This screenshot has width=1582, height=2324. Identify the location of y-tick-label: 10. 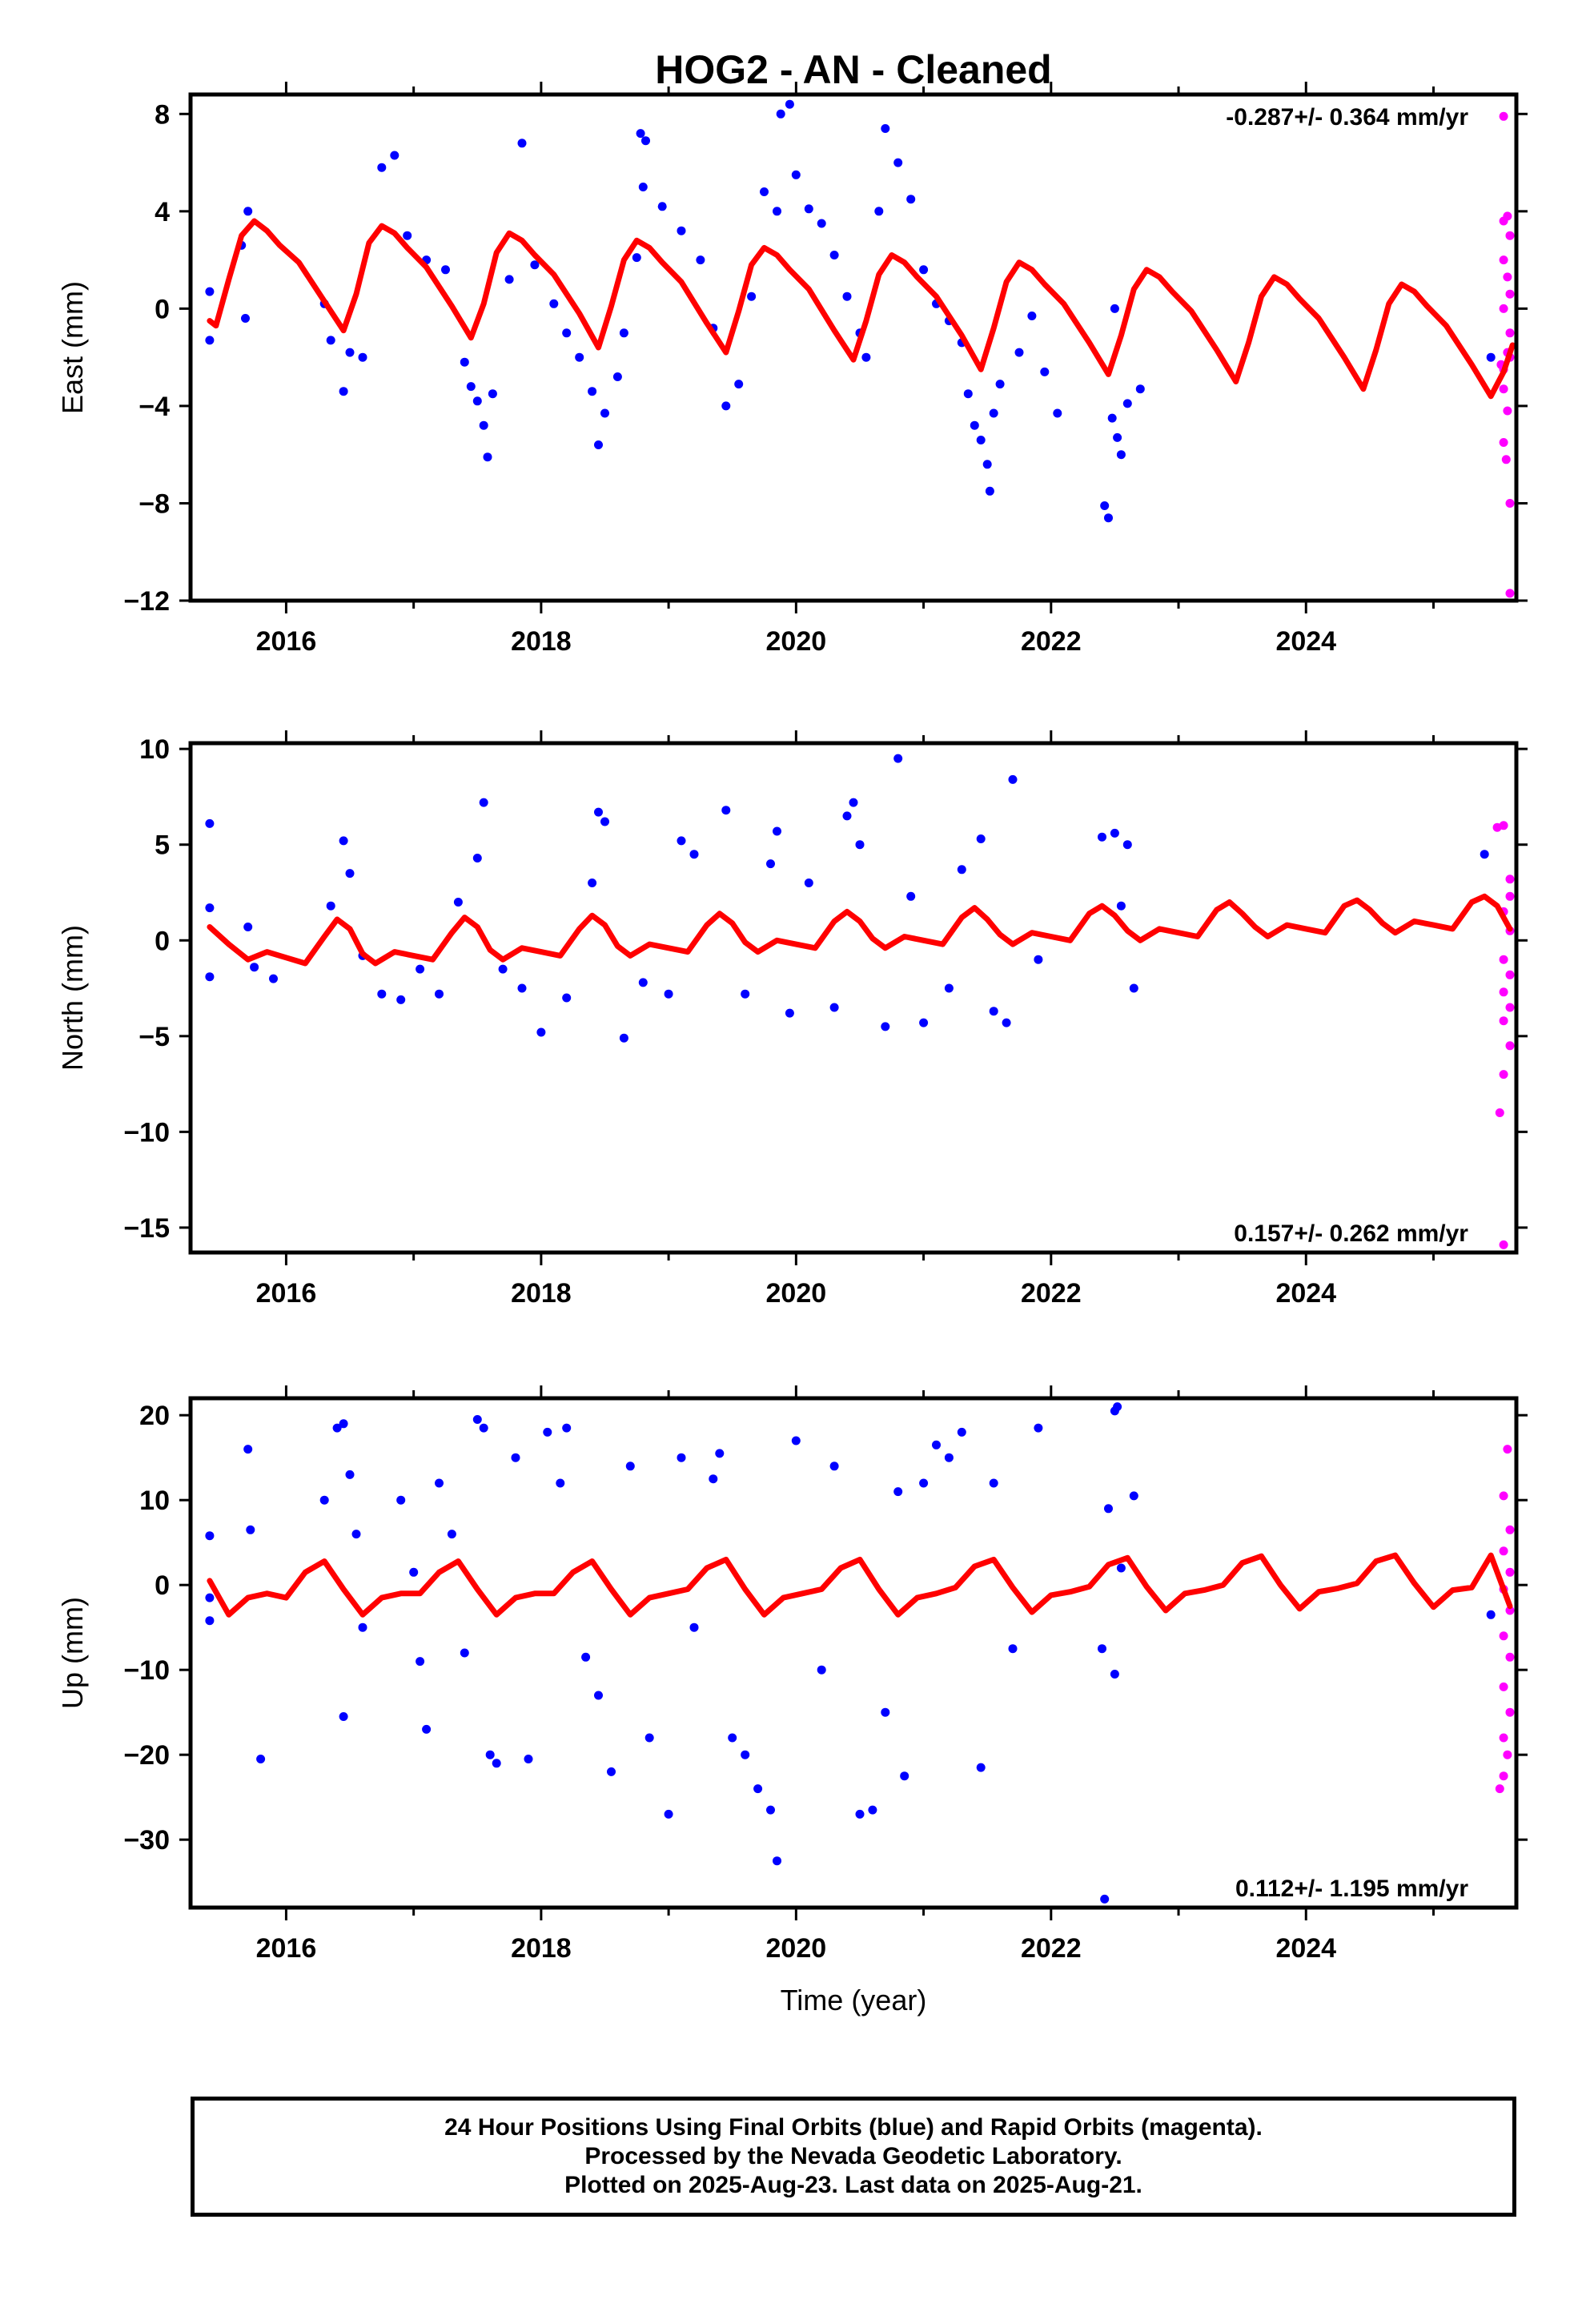
(154, 1501).